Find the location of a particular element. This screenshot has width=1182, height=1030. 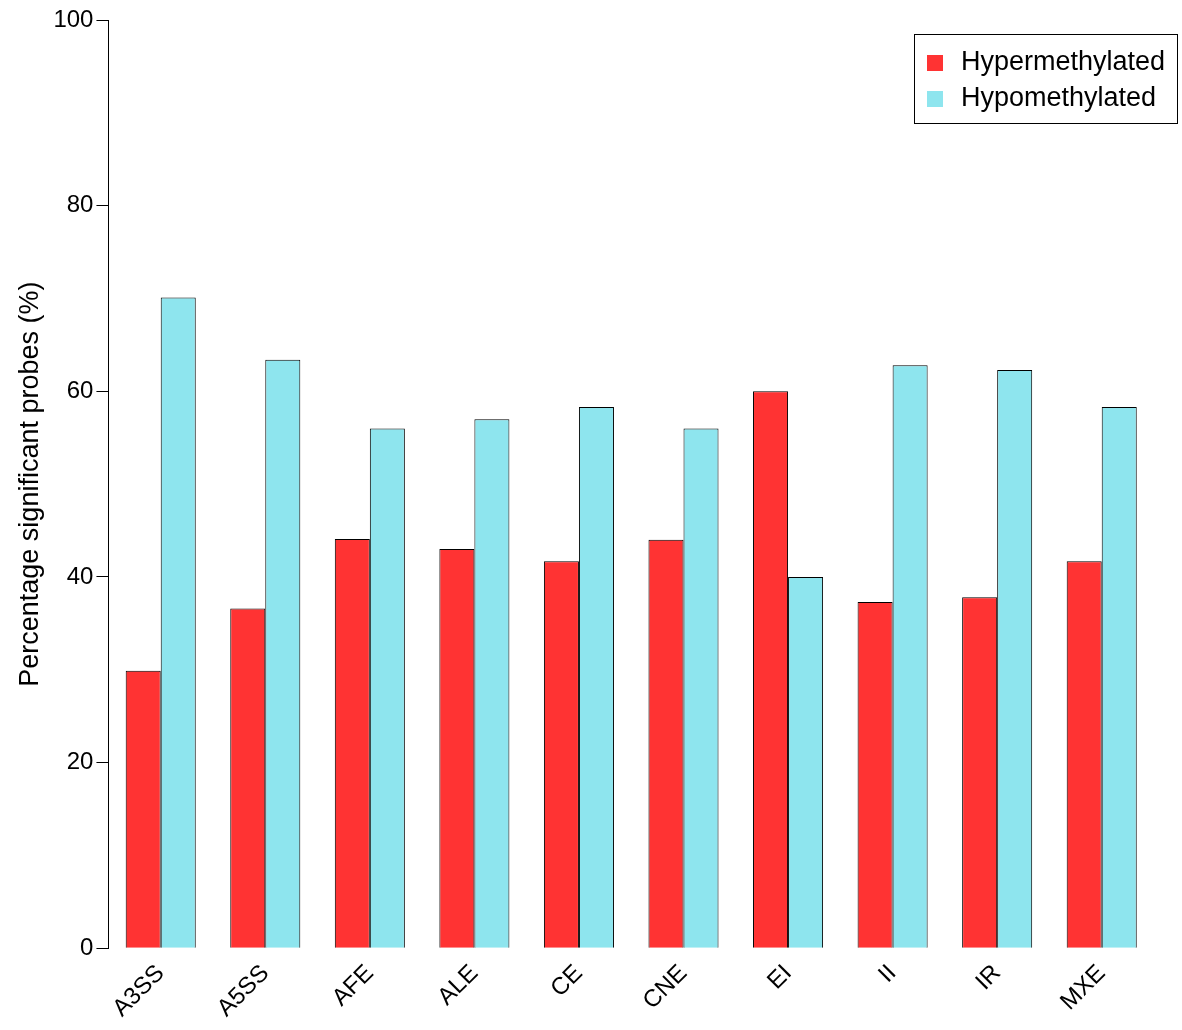

legend-label: Hypermethylated is located at coordinates (1062, 61).